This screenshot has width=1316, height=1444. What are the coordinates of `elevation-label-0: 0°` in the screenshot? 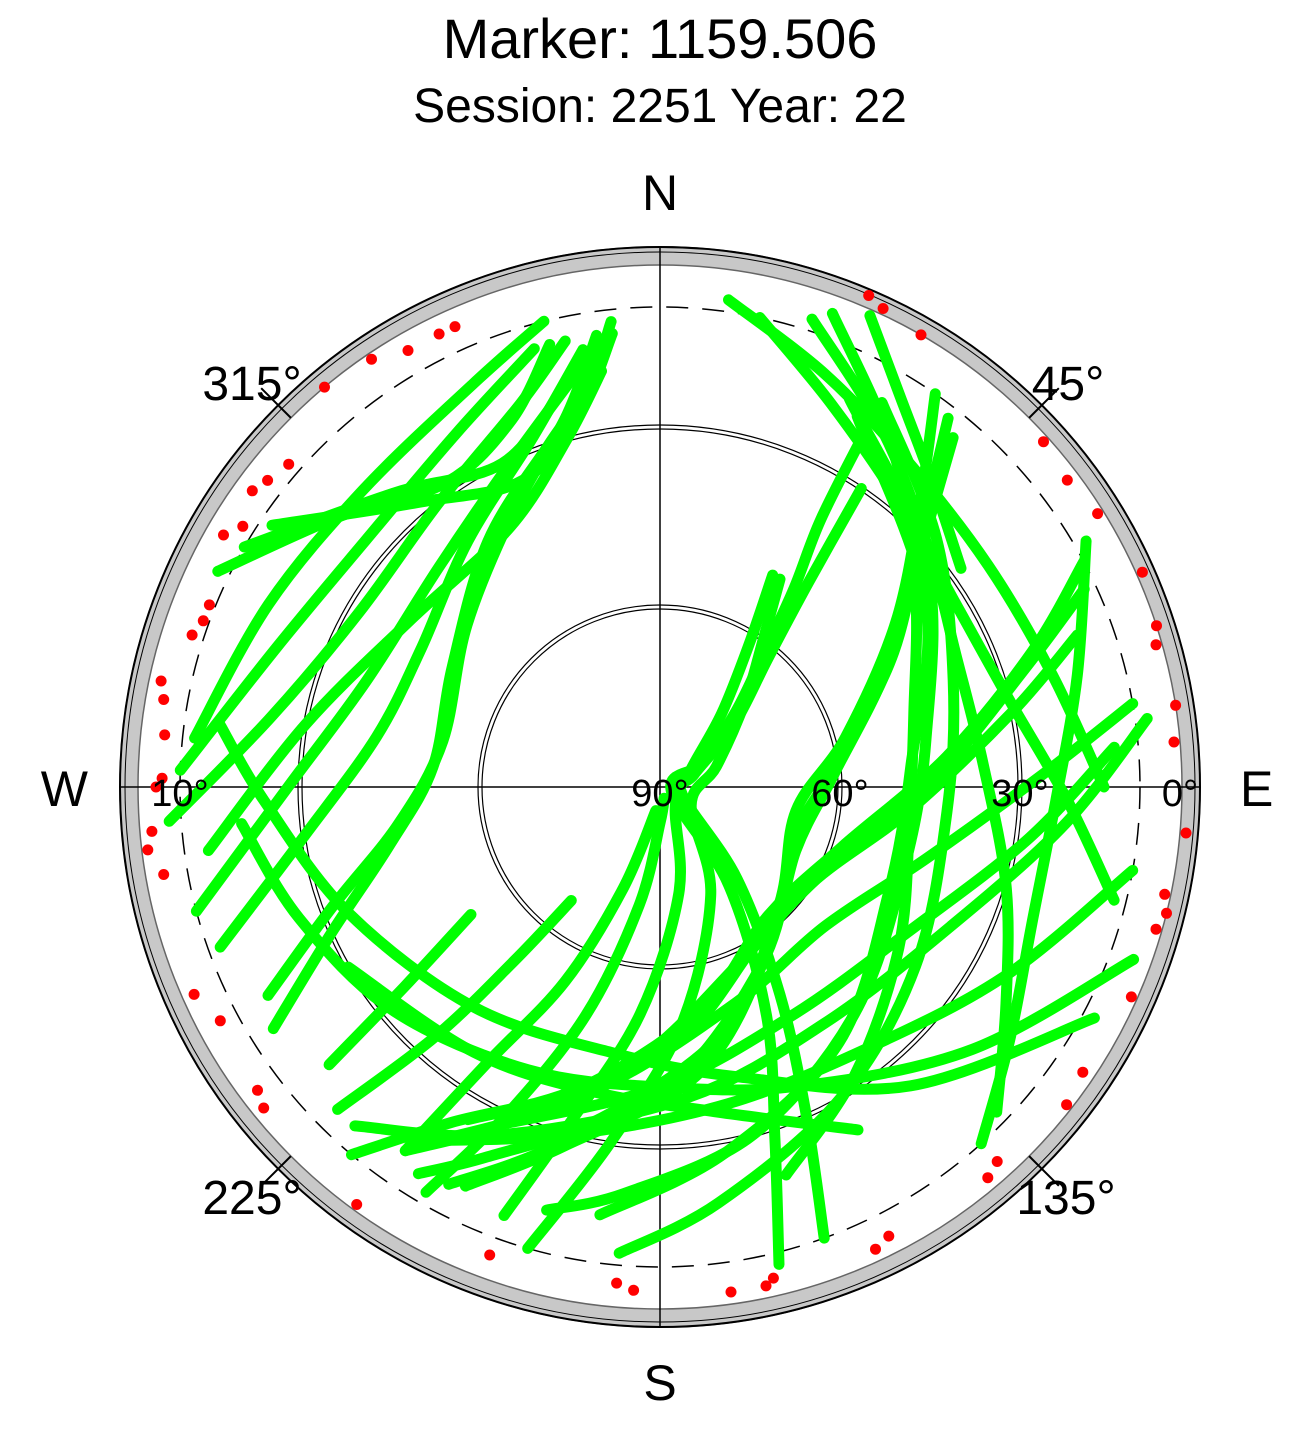 It's located at (1180, 794).